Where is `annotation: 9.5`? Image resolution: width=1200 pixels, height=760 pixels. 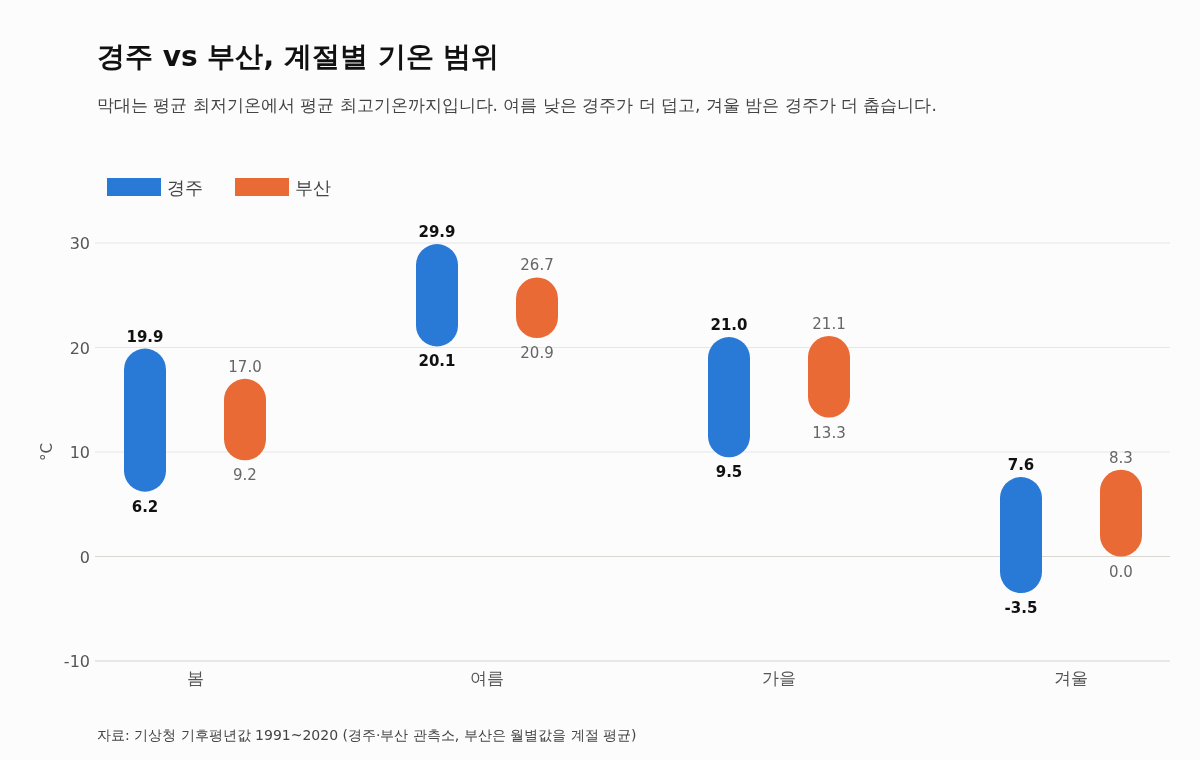 annotation: 9.5 is located at coordinates (729, 472).